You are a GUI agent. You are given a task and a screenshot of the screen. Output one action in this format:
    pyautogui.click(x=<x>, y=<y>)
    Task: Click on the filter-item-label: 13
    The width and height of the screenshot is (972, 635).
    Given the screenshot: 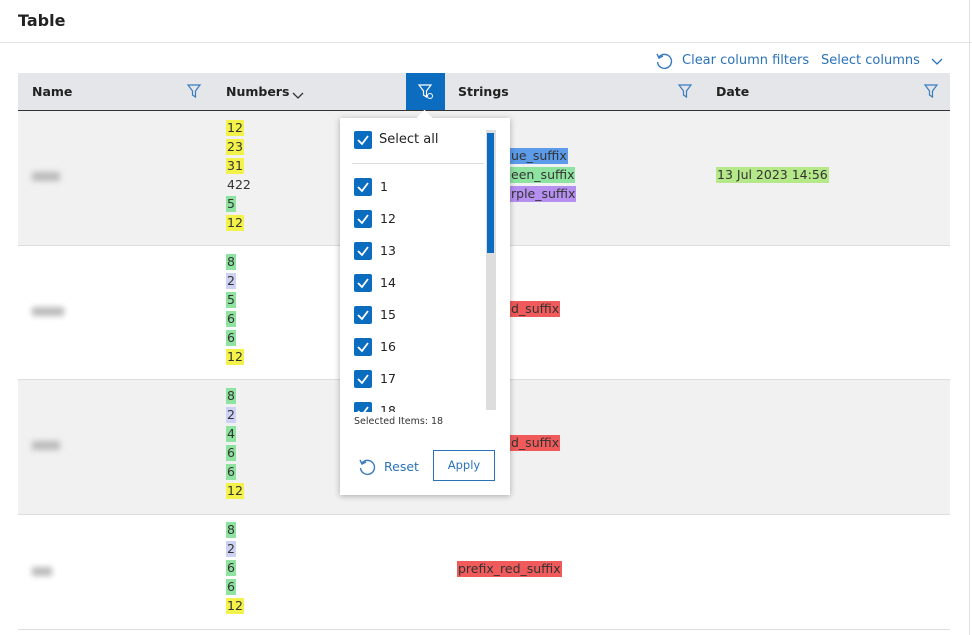 What is the action you would take?
    pyautogui.click(x=388, y=250)
    